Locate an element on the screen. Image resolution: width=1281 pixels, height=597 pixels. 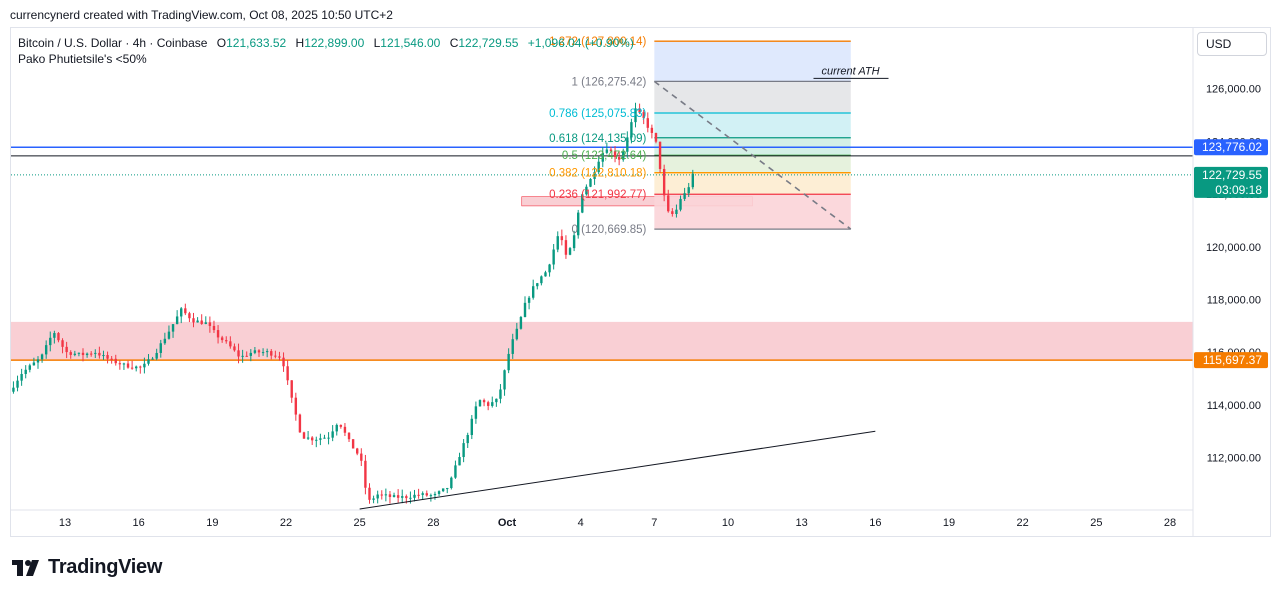
tradingview-wordmark: TradingView is located at coordinates (105, 567).